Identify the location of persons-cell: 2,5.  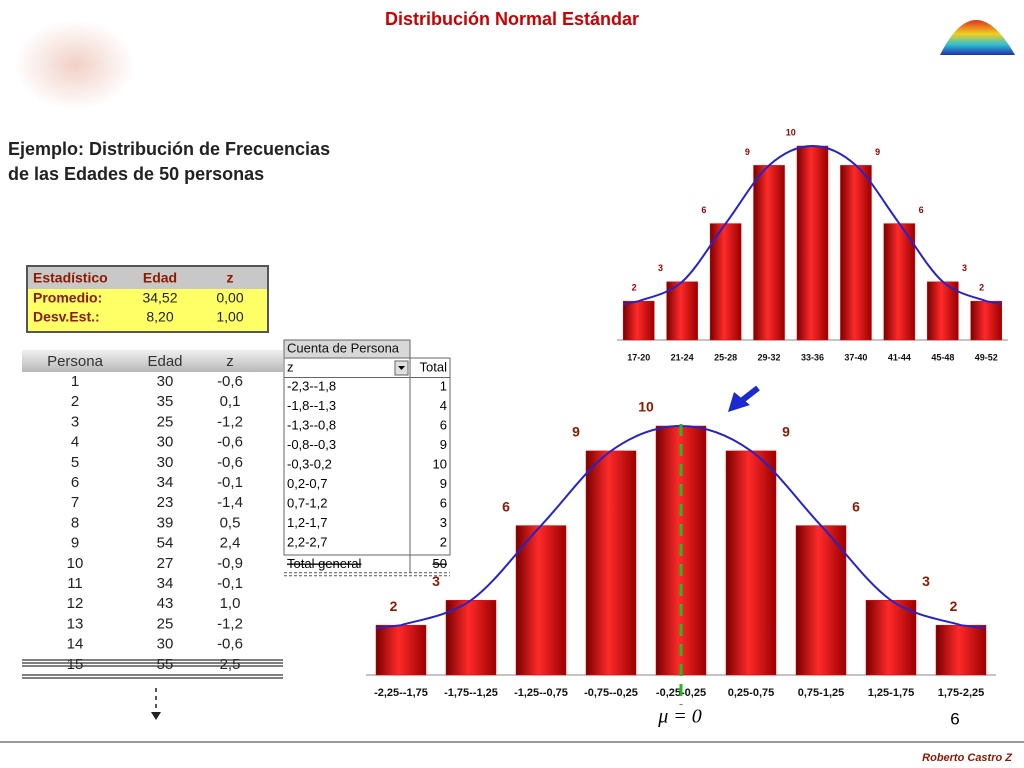
(230, 664).